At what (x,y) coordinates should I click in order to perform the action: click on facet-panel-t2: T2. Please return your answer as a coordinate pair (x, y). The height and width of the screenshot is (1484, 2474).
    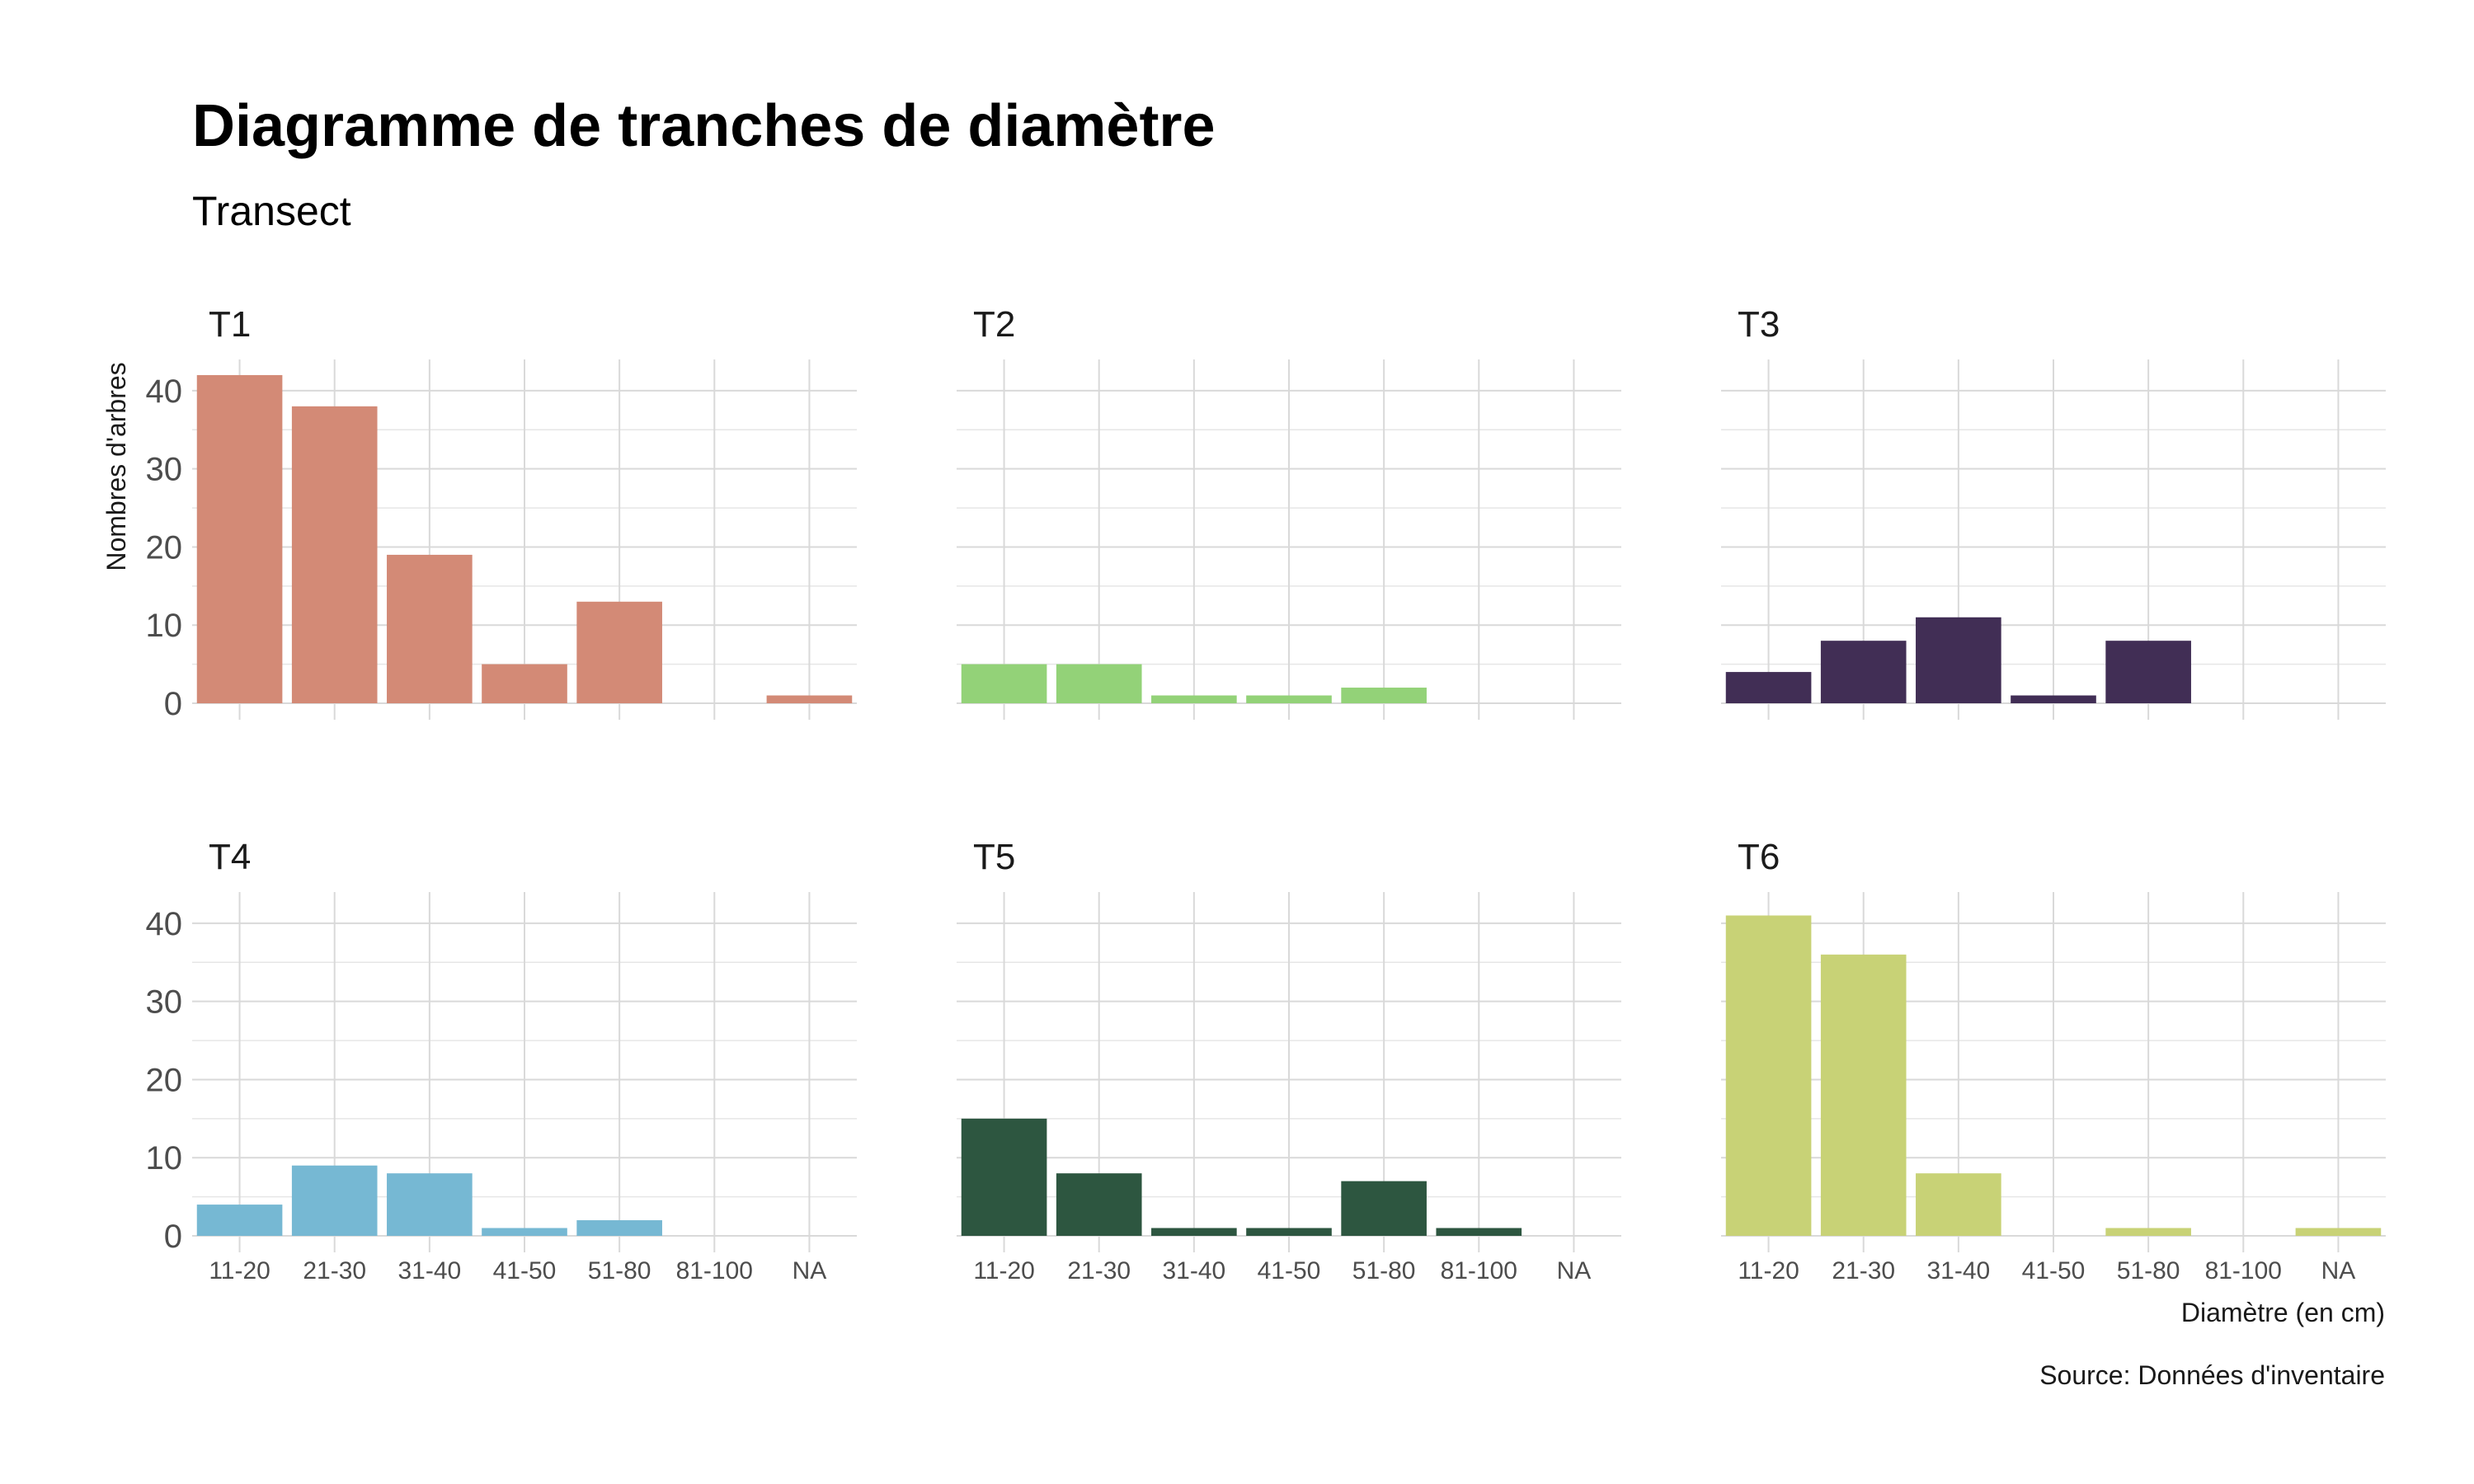
    Looking at the image, I should click on (1289, 512).